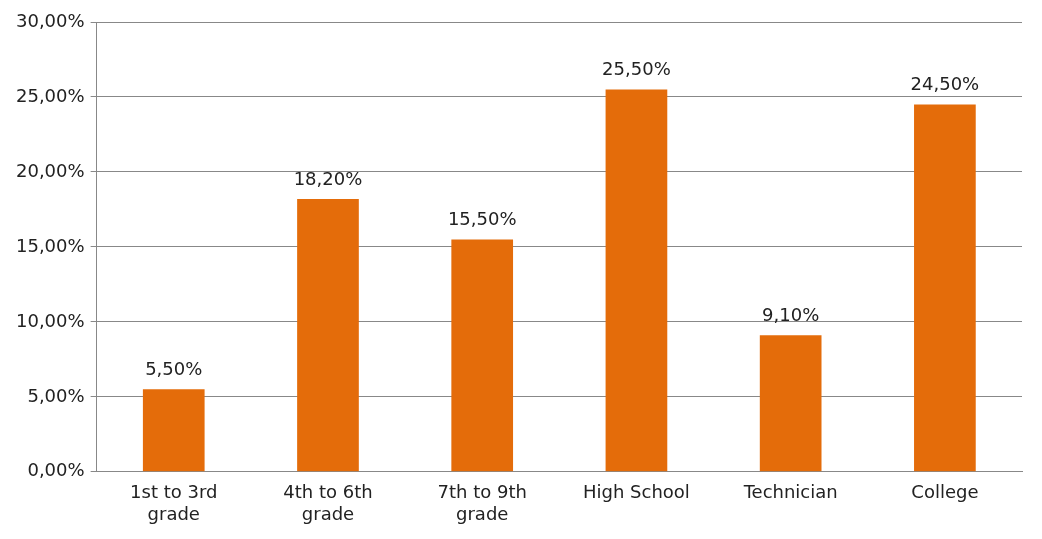  Describe the element at coordinates (945, 492) in the screenshot. I see `x-tick-label: College` at that location.